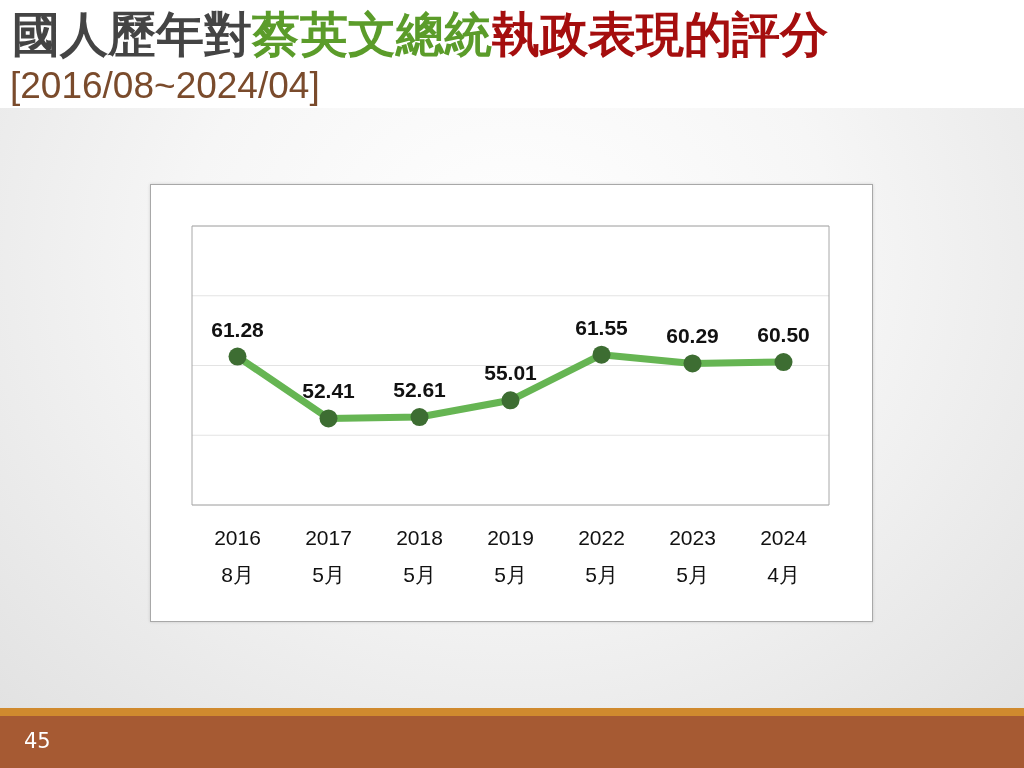 This screenshot has width=1024, height=768. Describe the element at coordinates (165, 85) in the screenshot. I see `chart-subtitle: [2016/08~2024/04]` at that location.